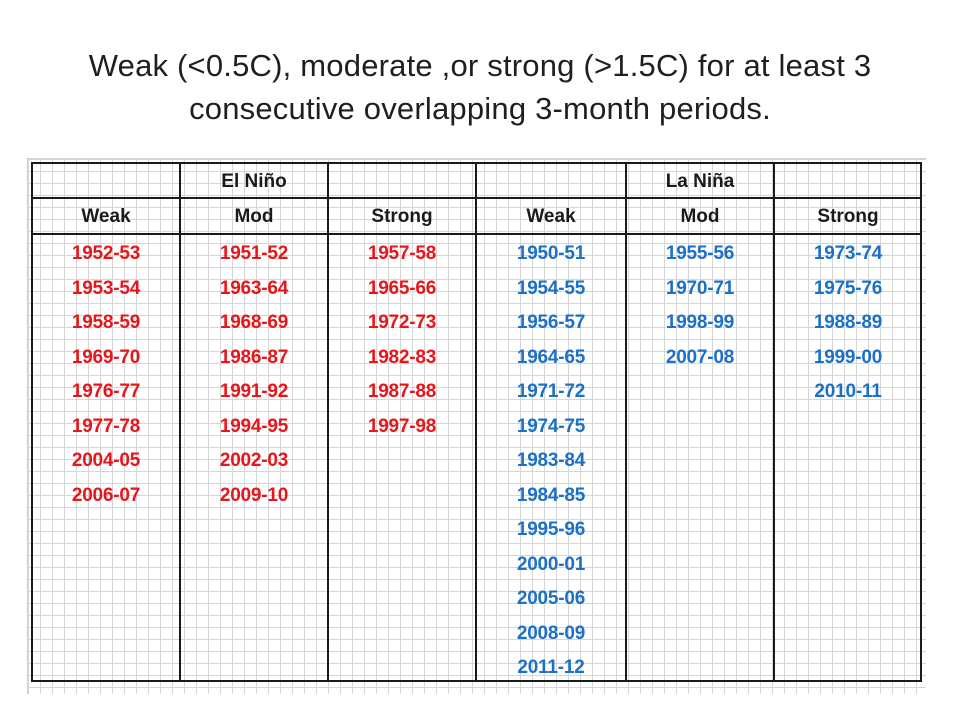  What do you see at coordinates (551, 667) in the screenshot?
I see `year-cell: 2011-12` at bounding box center [551, 667].